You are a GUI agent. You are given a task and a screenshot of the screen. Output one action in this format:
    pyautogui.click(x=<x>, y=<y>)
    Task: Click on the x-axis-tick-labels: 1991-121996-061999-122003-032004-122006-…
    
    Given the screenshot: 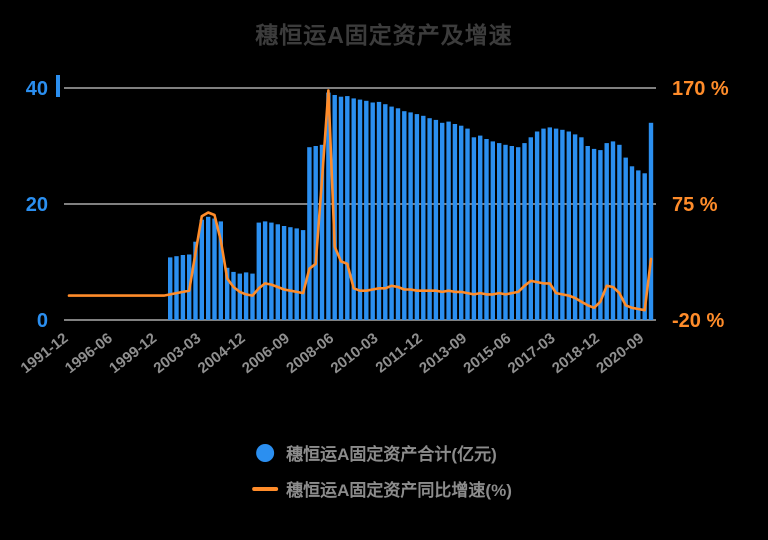 What is the action you would take?
    pyautogui.click(x=333, y=353)
    